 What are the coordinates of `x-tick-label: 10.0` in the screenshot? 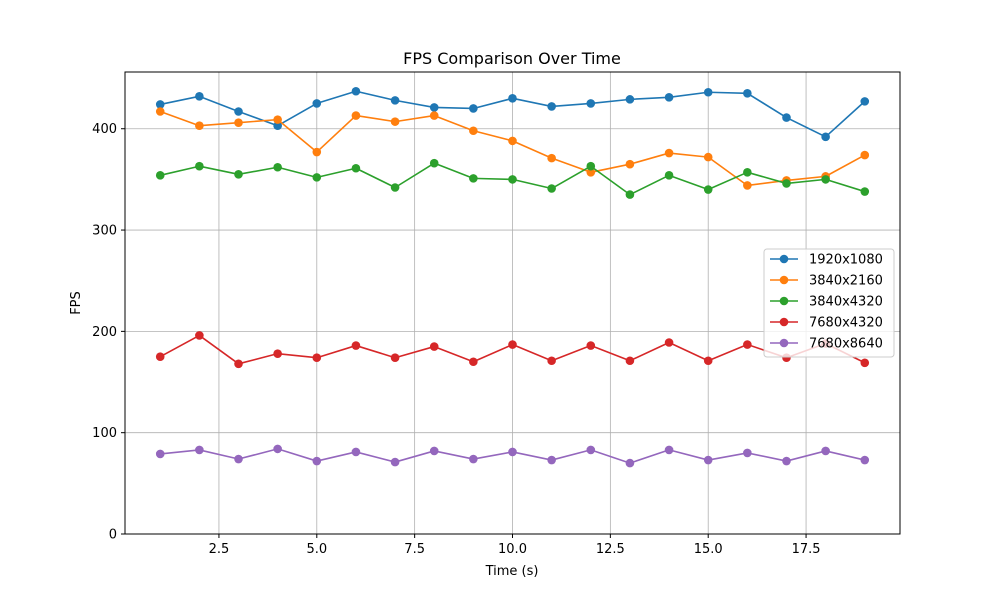 It's located at (512, 549).